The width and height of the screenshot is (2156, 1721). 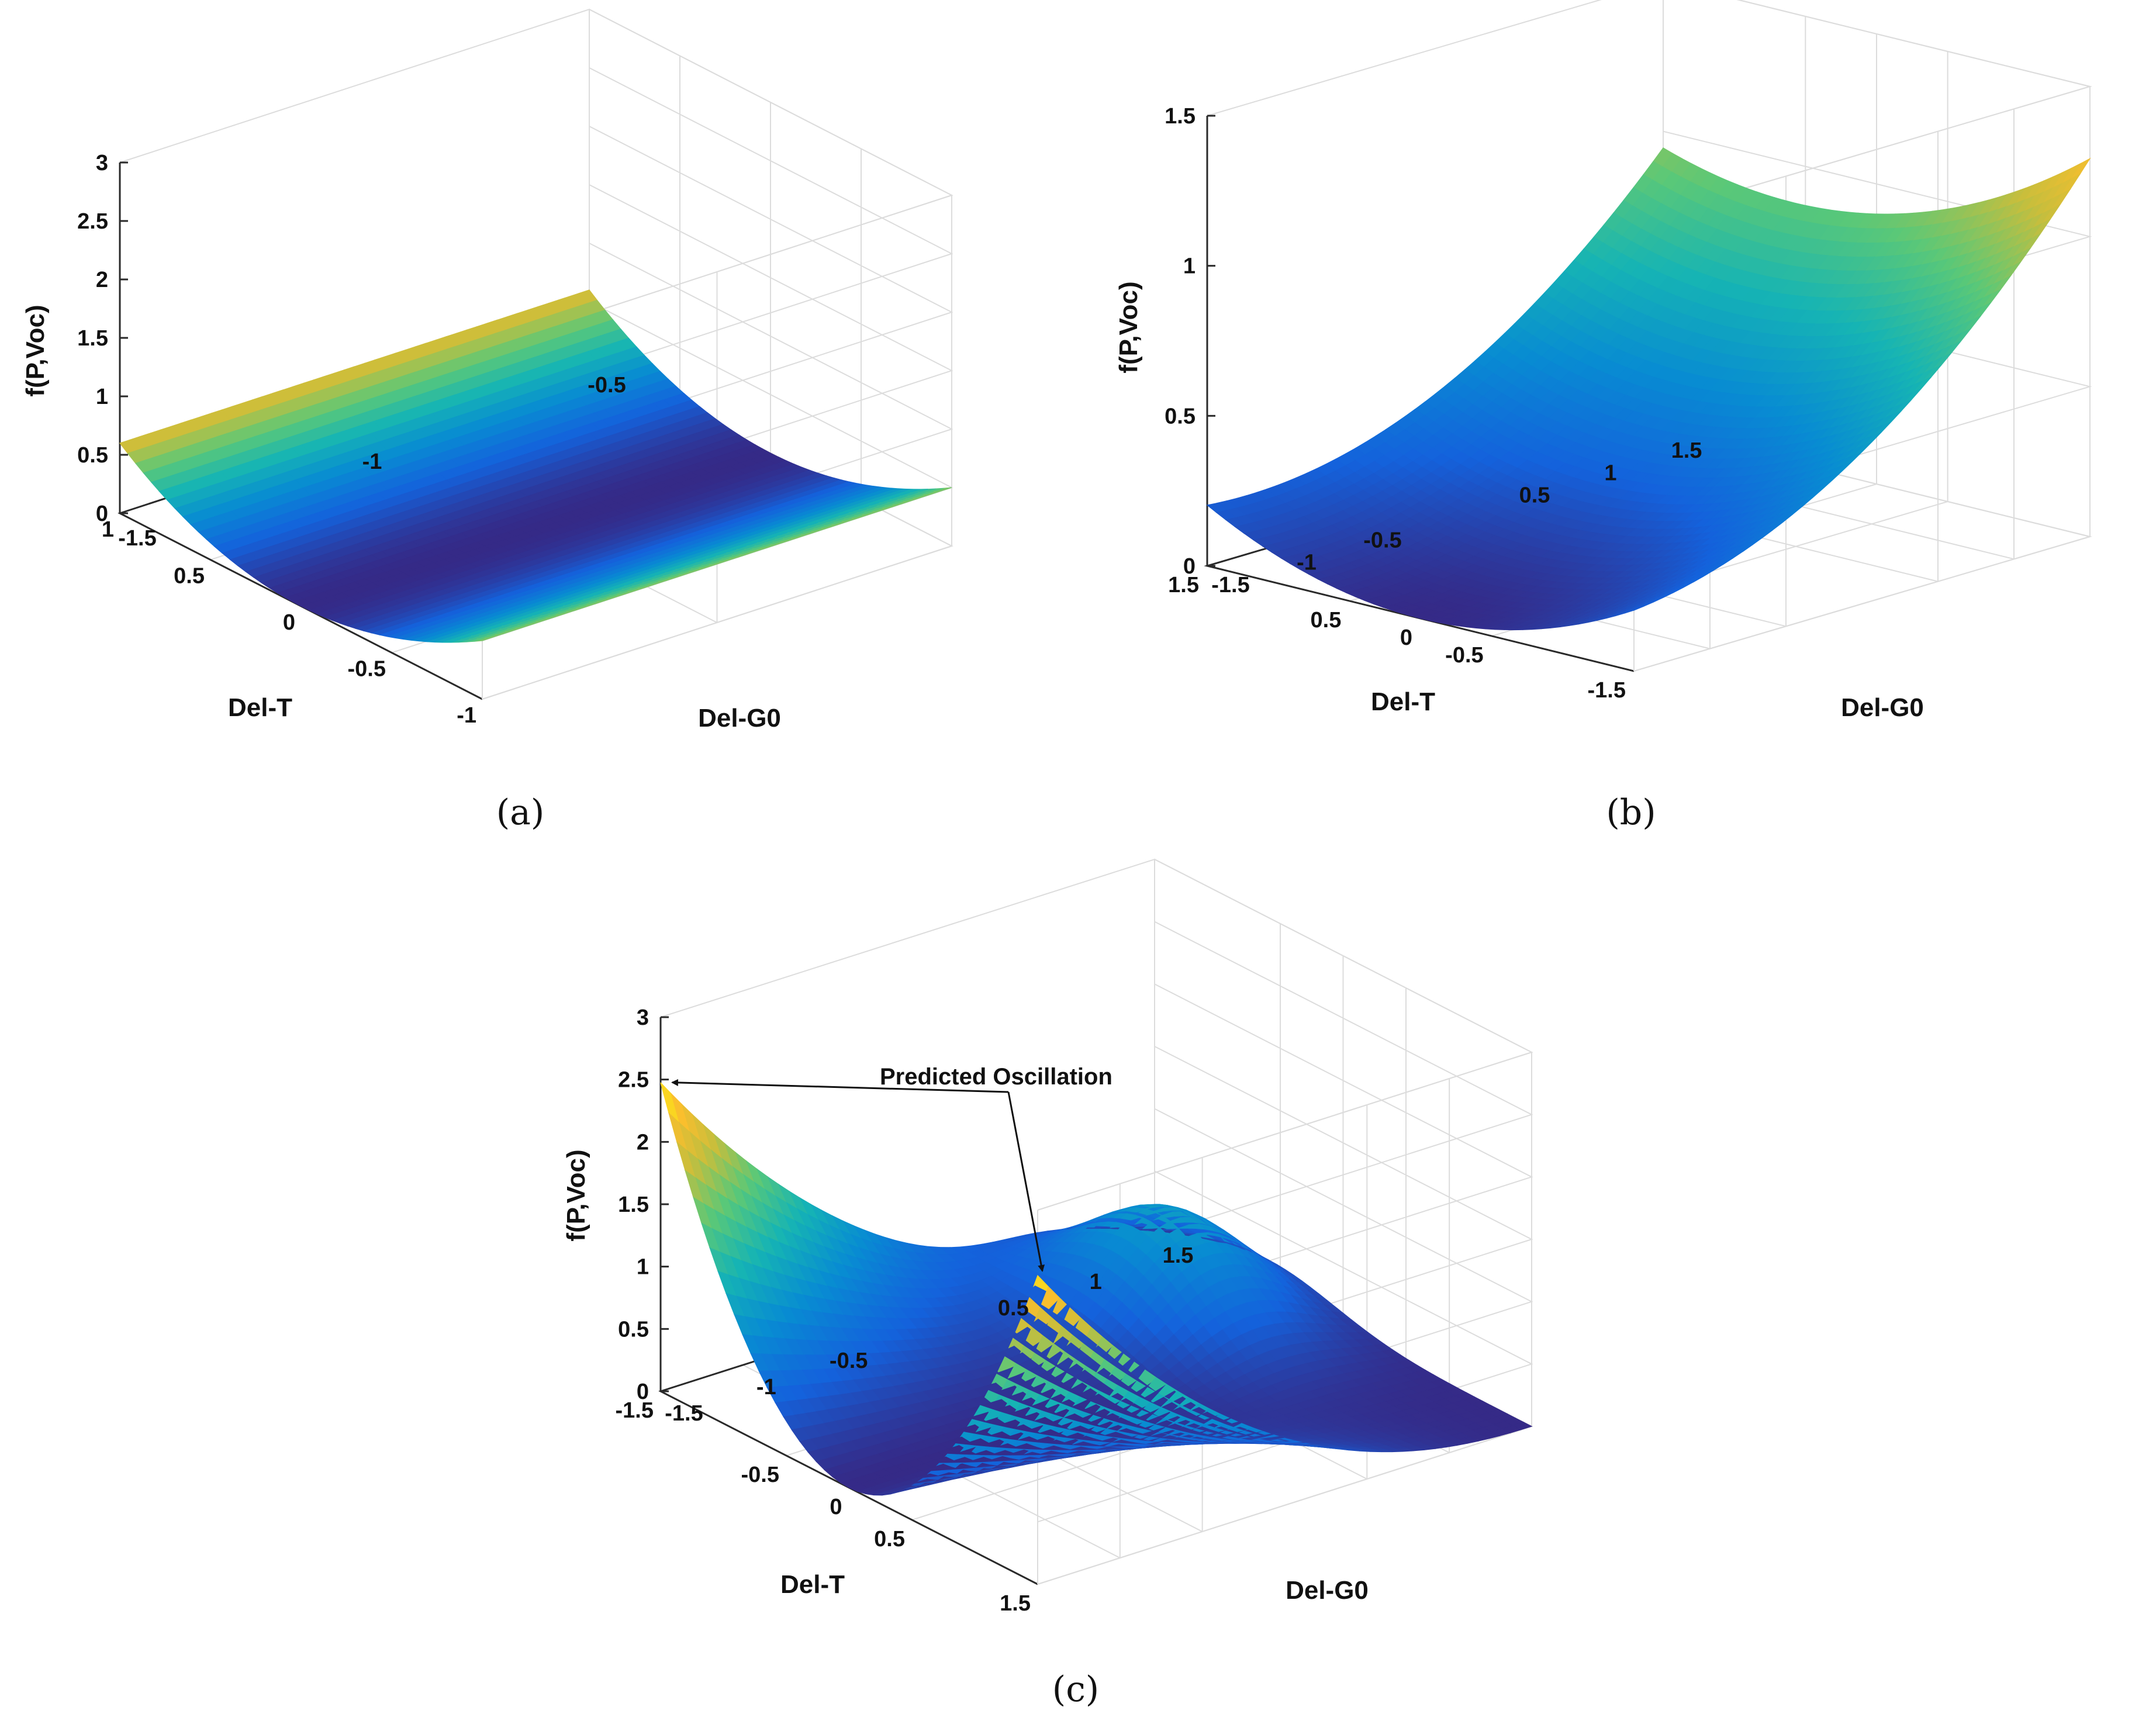 I want to click on surface-b, so click(x=1649, y=389).